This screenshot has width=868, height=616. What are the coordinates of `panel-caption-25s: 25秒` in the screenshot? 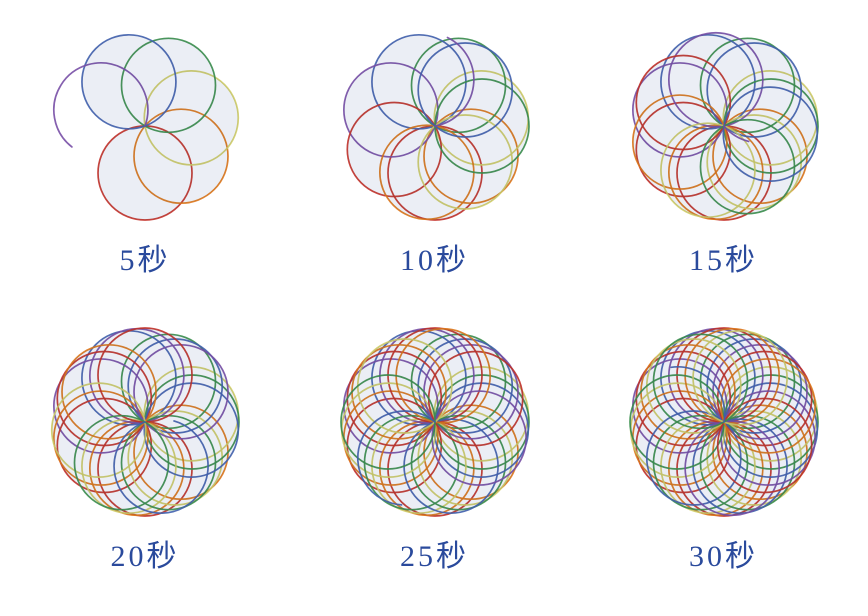 It's located at (434, 556).